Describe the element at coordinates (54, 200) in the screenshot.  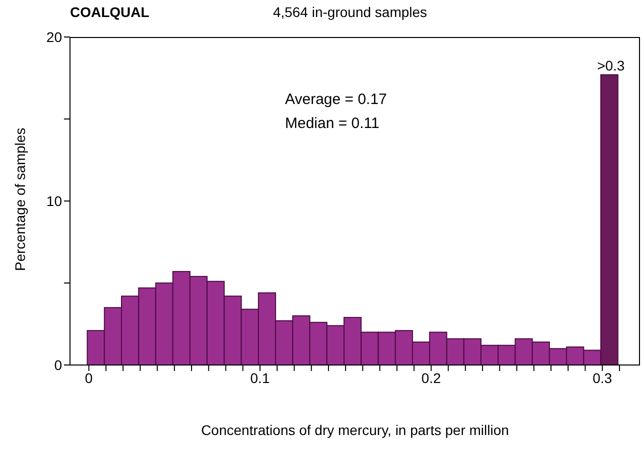
I see `y-tick-label: 10` at that location.